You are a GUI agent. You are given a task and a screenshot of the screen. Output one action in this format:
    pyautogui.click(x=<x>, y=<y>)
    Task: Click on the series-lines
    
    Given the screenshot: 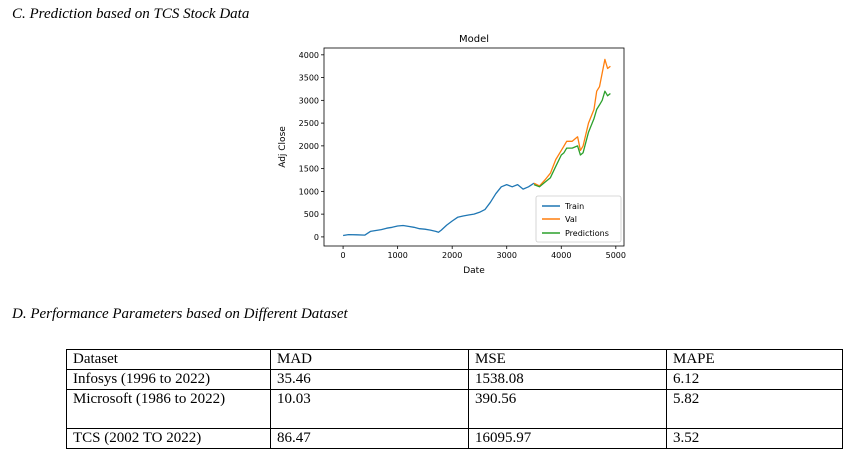 What is the action you would take?
    pyautogui.click(x=476, y=147)
    